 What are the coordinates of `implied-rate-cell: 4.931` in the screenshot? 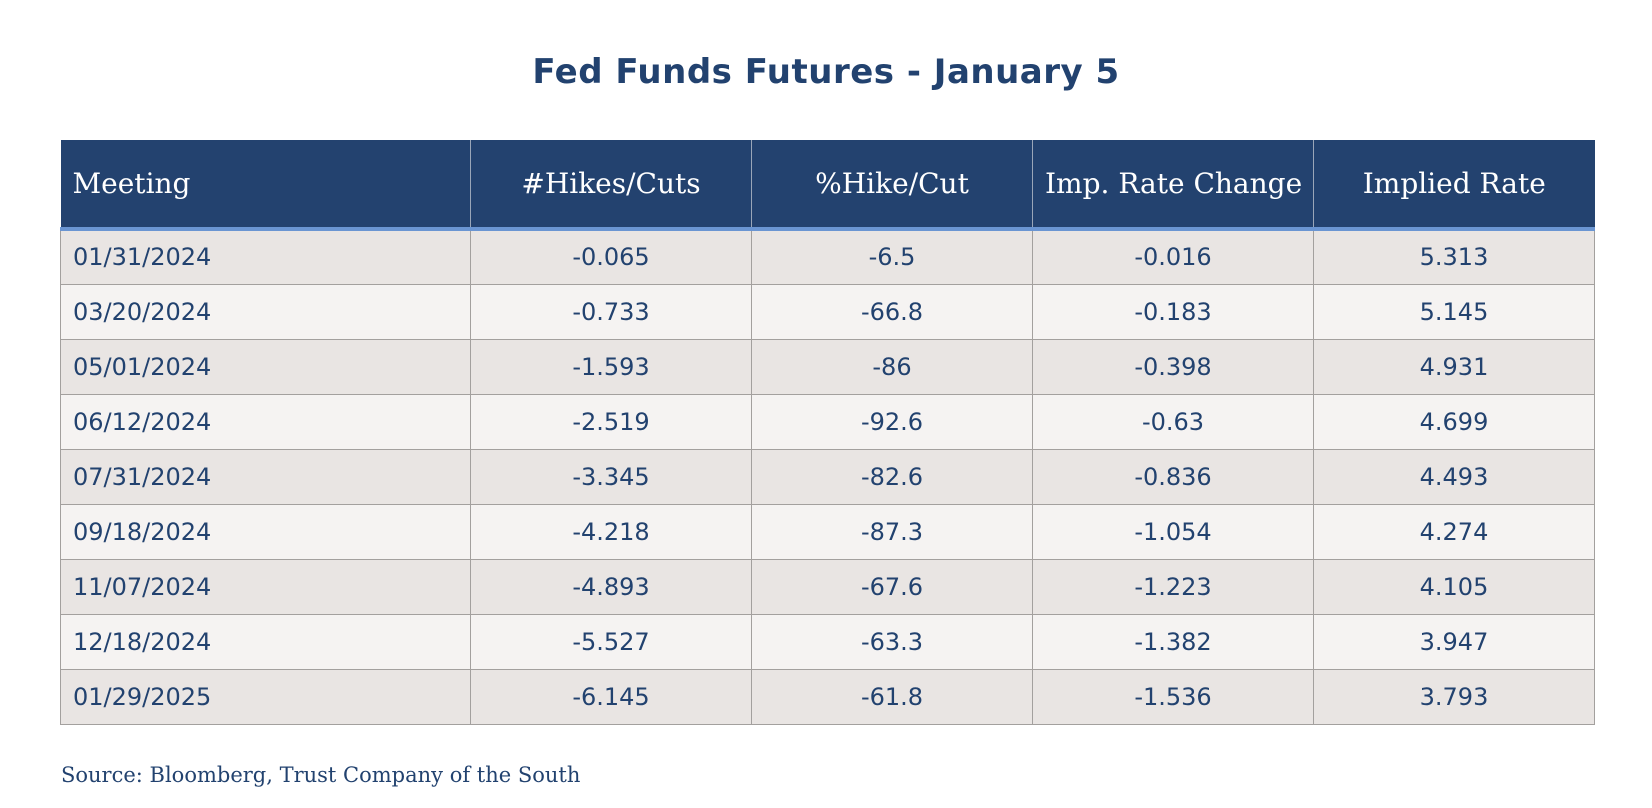 It's located at (1454, 366).